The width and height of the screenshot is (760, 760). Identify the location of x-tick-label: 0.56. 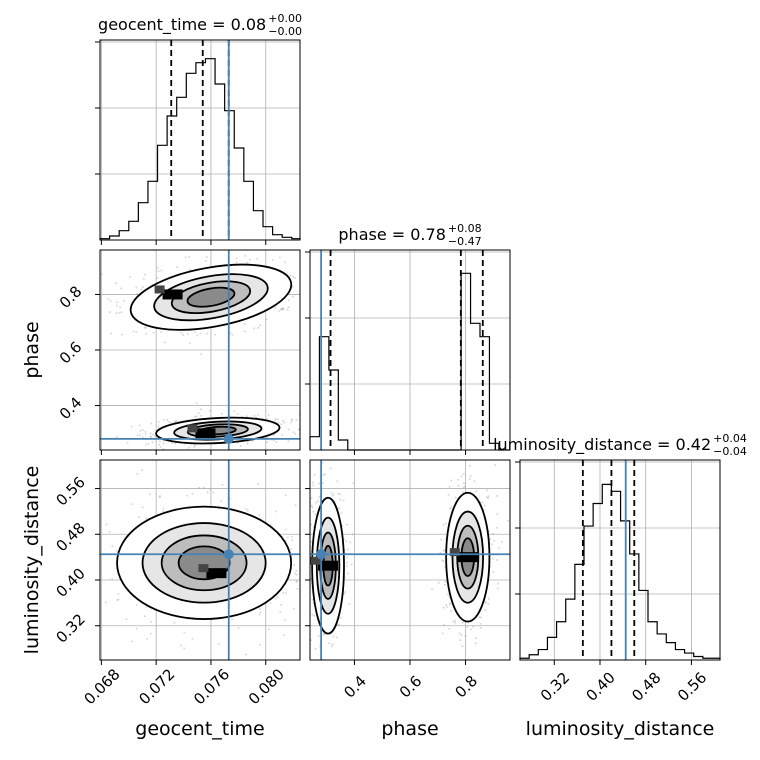
(692, 687).